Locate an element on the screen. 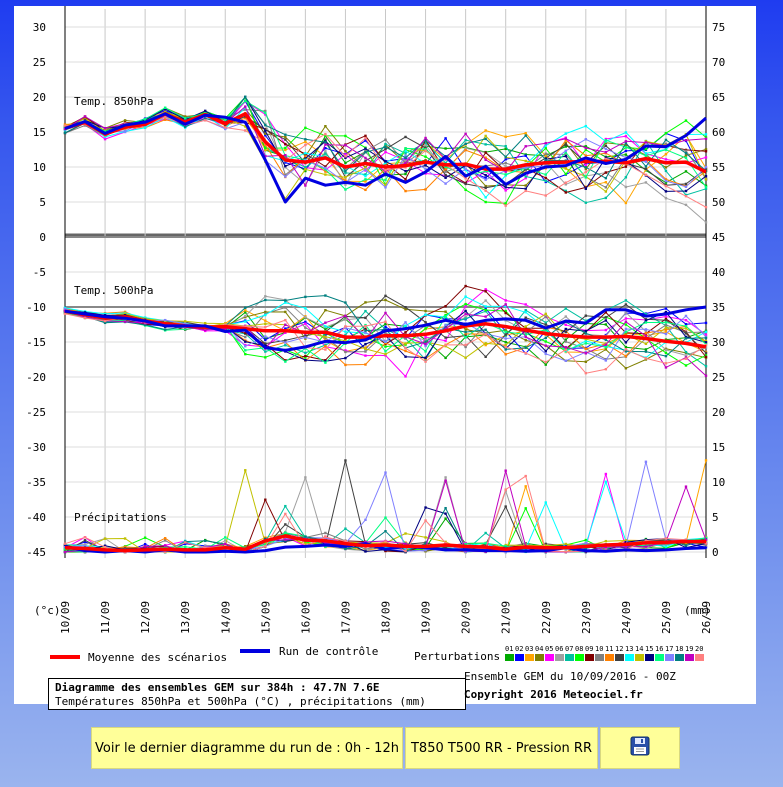  save-button is located at coordinates (640, 748).